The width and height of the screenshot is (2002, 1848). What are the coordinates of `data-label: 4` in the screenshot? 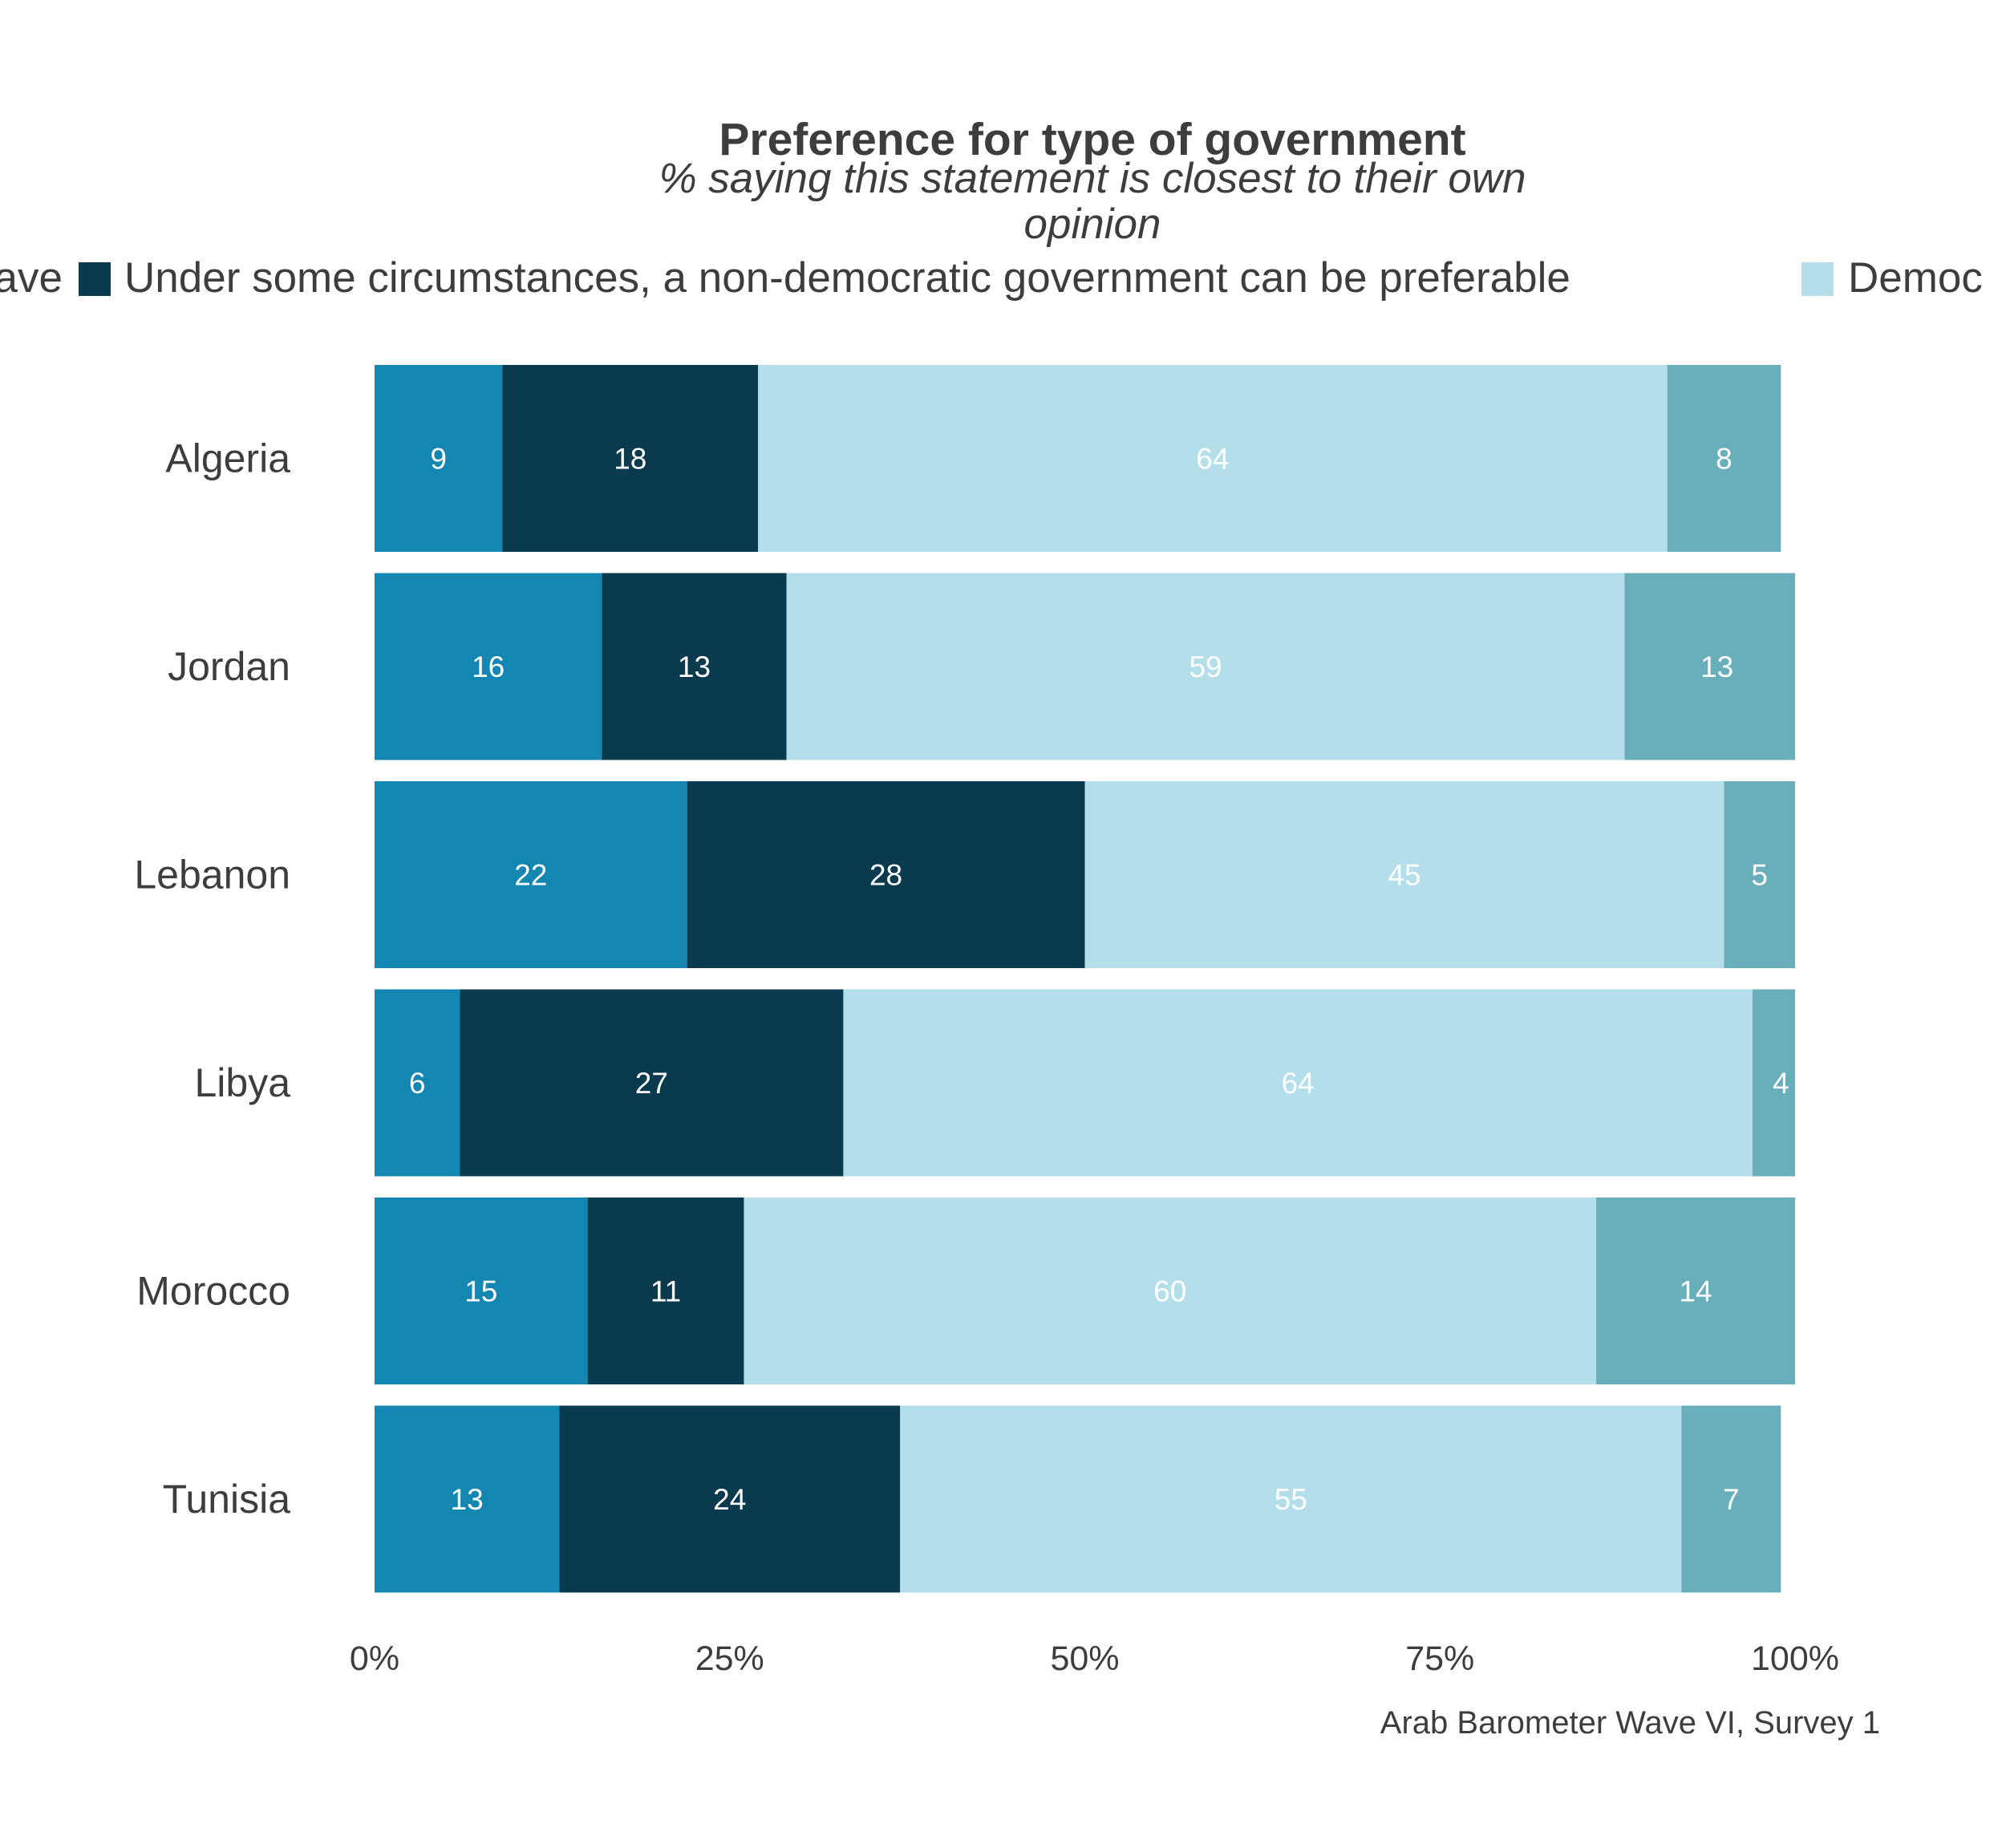 It's located at (1781, 1083).